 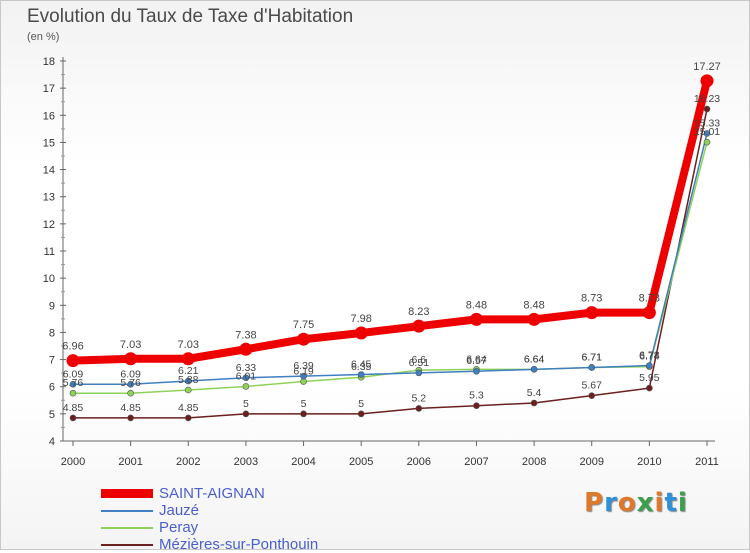 I want to click on legend-item-jauze: Jauzé, so click(x=209, y=510).